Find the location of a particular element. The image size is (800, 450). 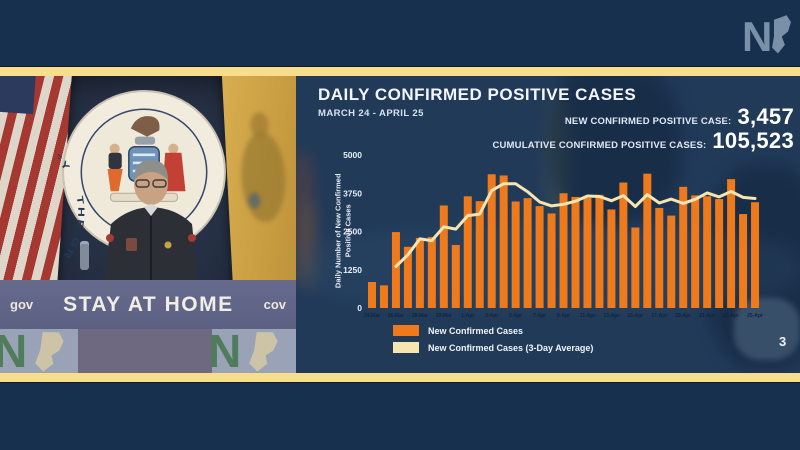

x-tick-label: 3-Apr is located at coordinates (491, 316).